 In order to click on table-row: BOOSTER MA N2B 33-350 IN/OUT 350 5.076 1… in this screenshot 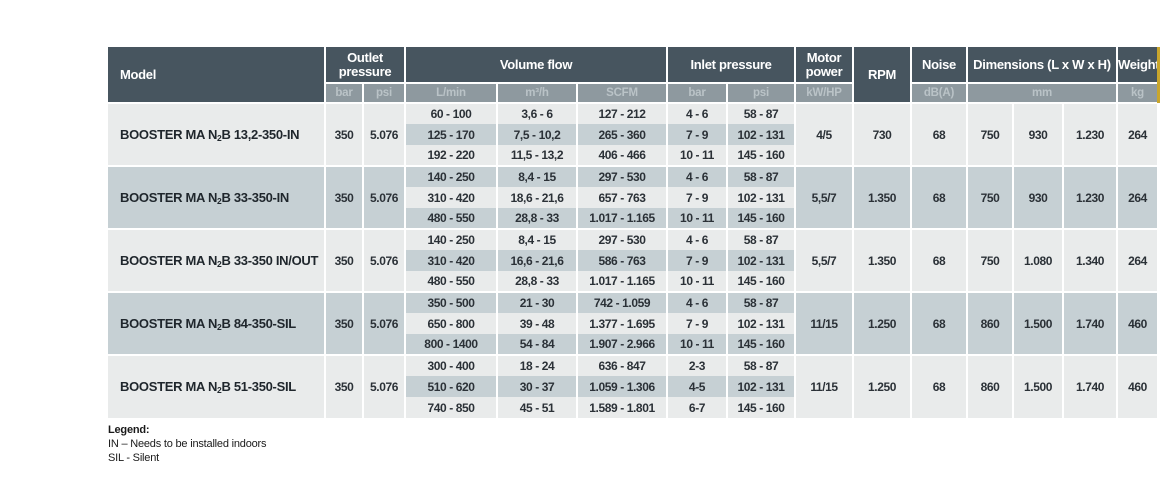, I will do `click(632, 260)`.